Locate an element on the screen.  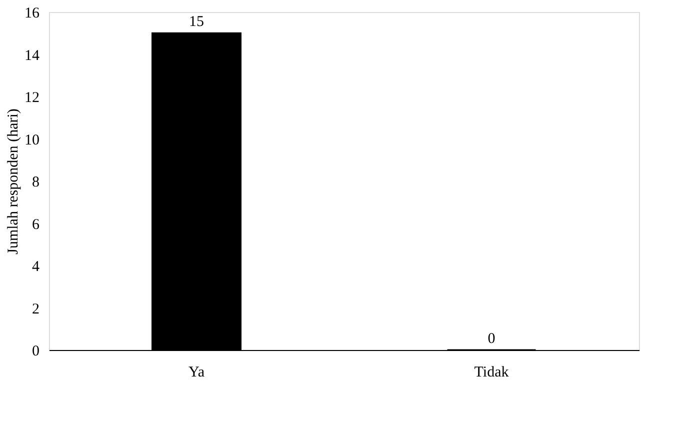
y-tick-label: 4 is located at coordinates (36, 267).